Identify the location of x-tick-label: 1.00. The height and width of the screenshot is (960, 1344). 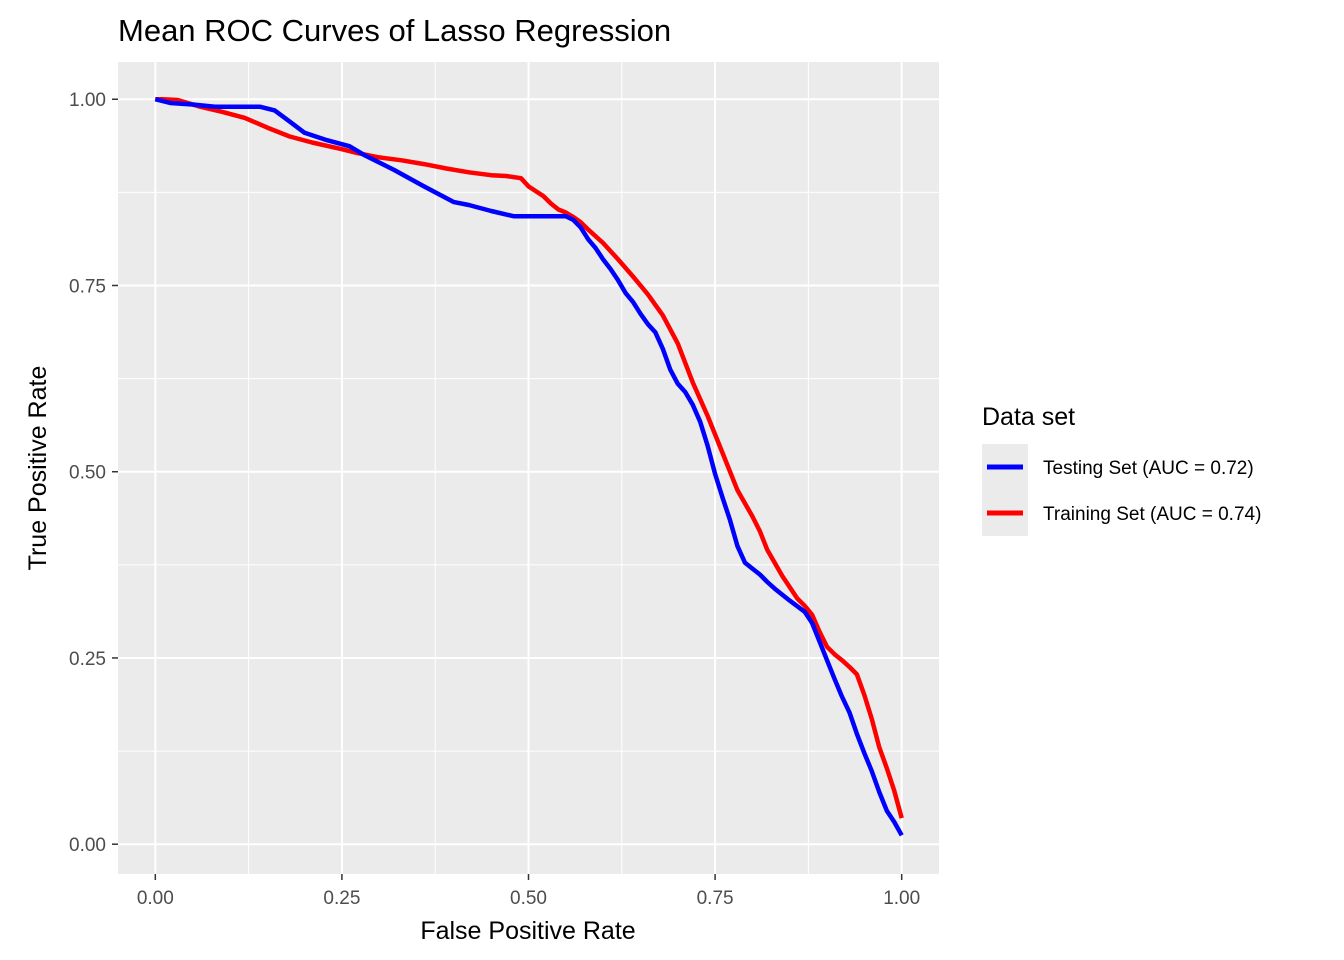
(901, 898).